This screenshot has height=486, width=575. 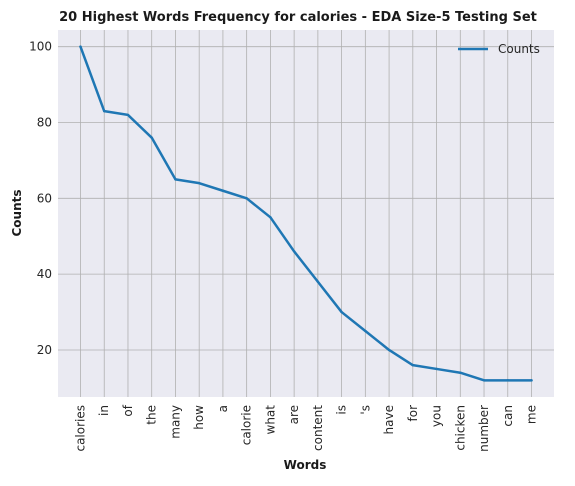 What do you see at coordinates (199, 417) in the screenshot?
I see `x-tick-label: how` at bounding box center [199, 417].